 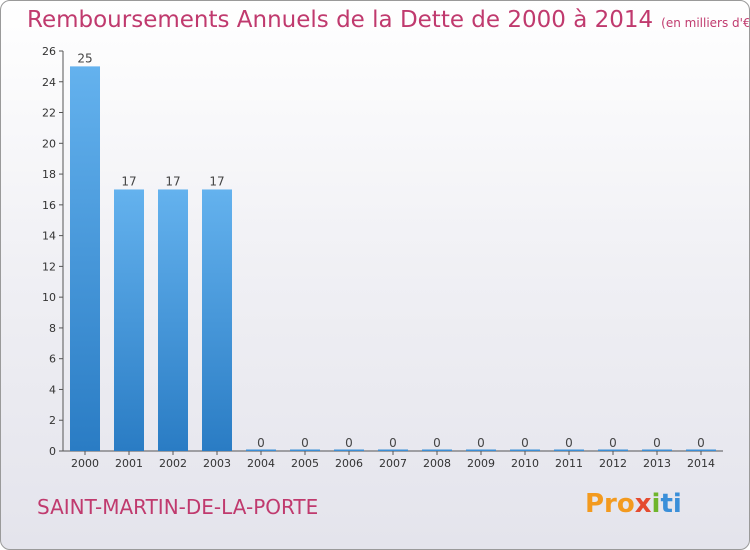 What do you see at coordinates (173, 463) in the screenshot?
I see `x-tick-label: 2002` at bounding box center [173, 463].